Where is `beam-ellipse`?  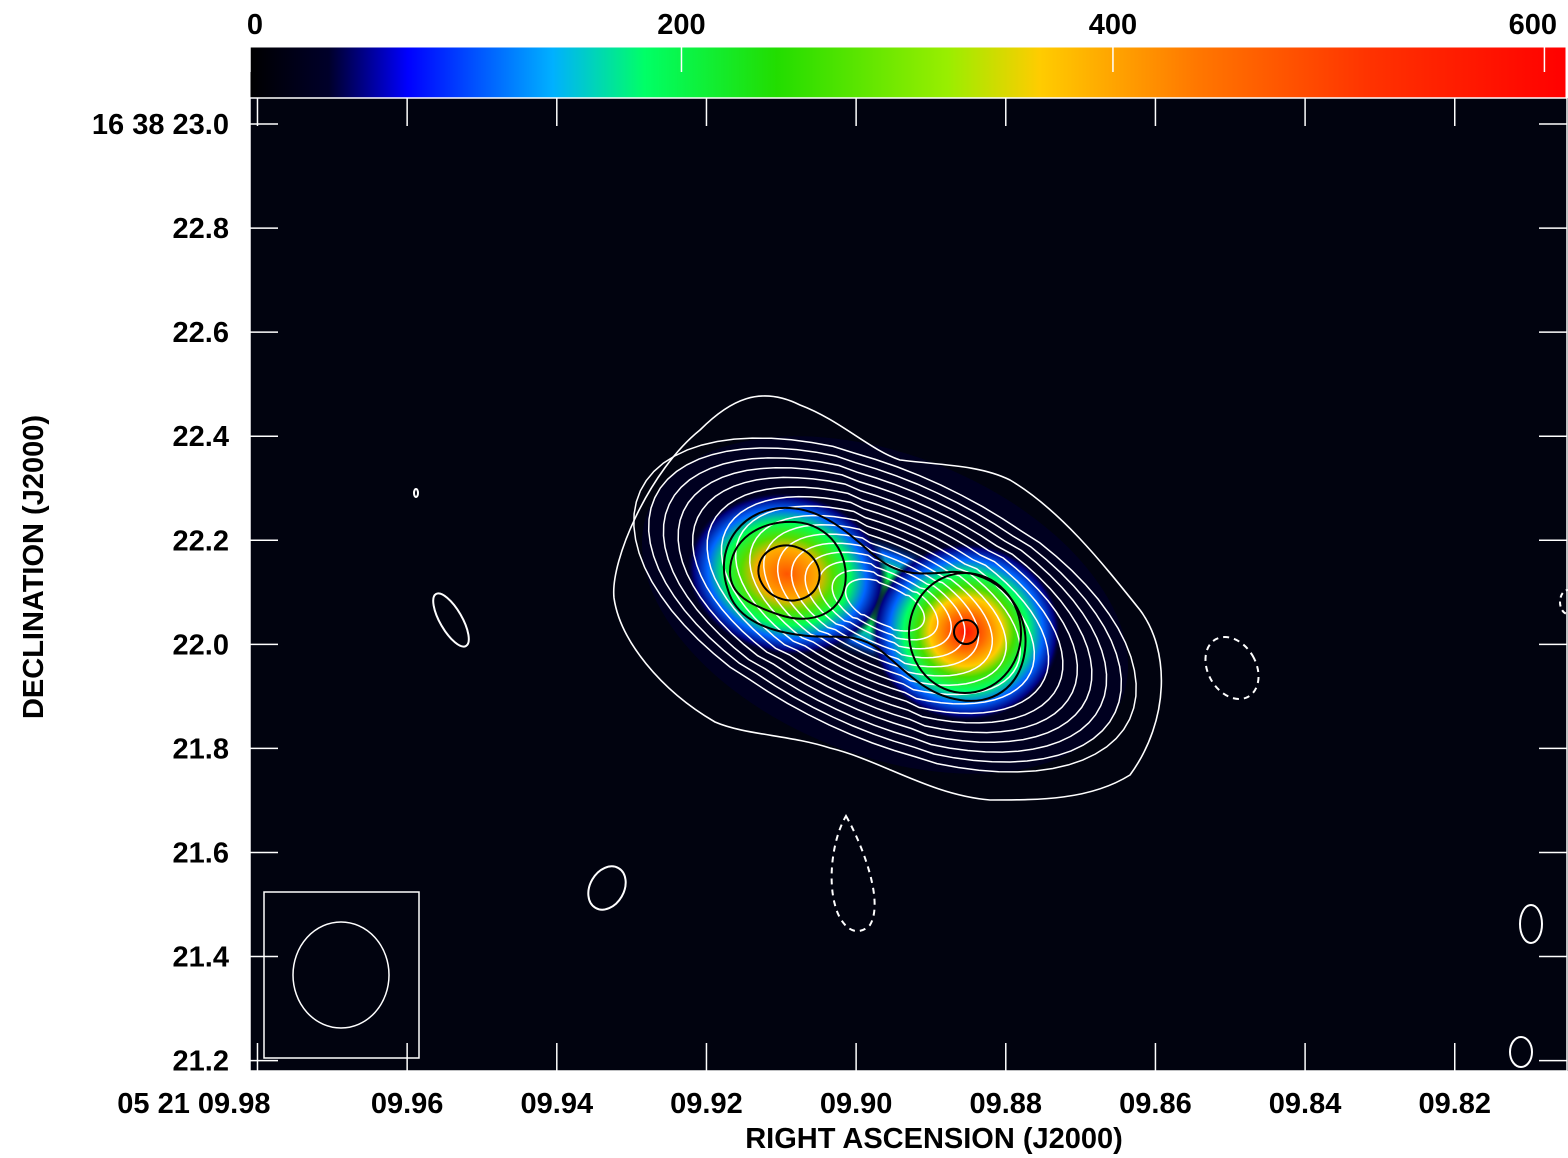 beam-ellipse is located at coordinates (341, 975).